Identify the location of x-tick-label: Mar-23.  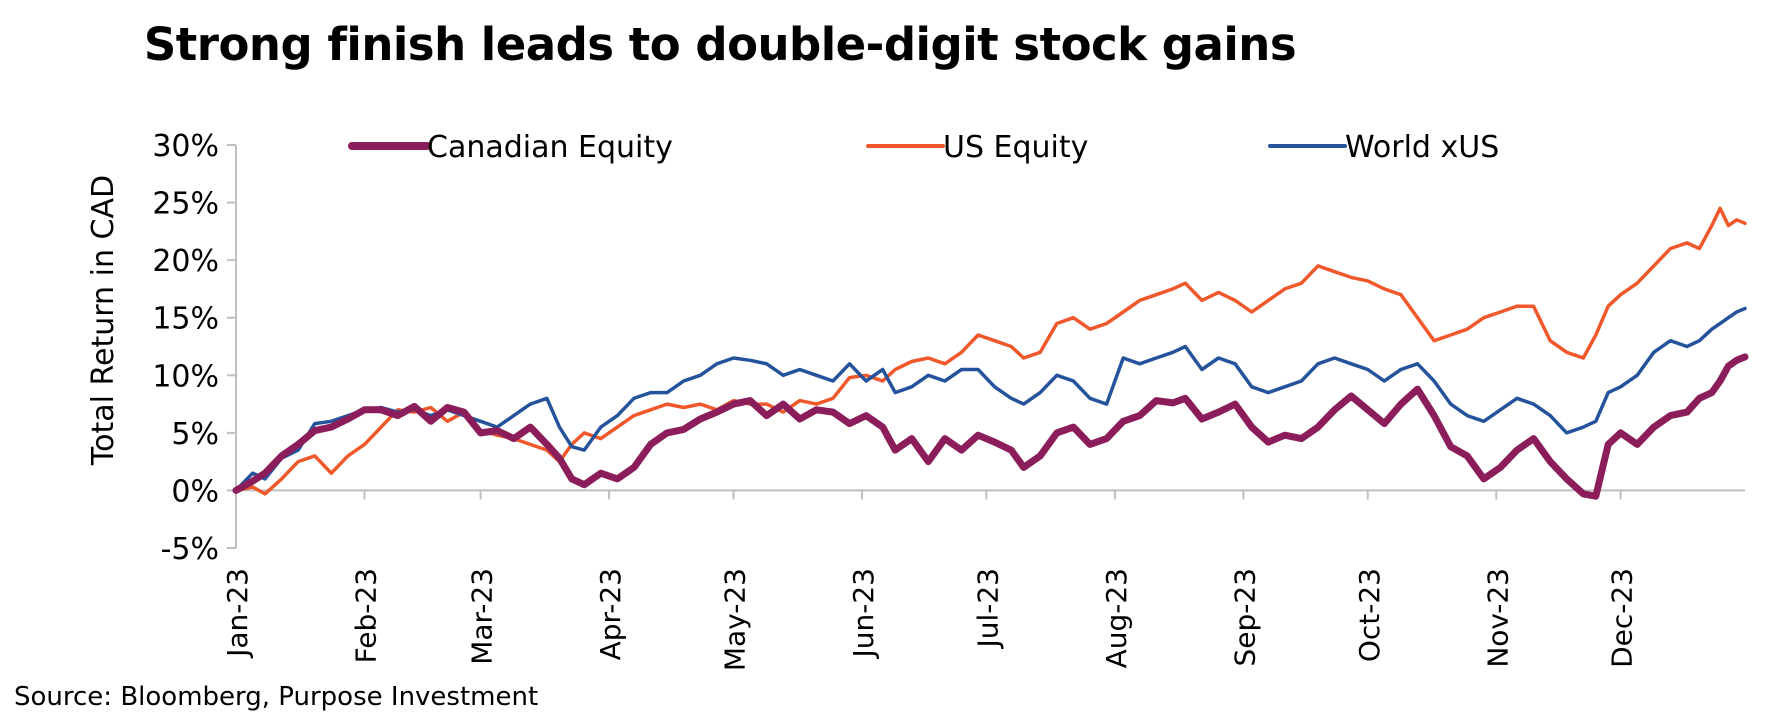
(482, 616).